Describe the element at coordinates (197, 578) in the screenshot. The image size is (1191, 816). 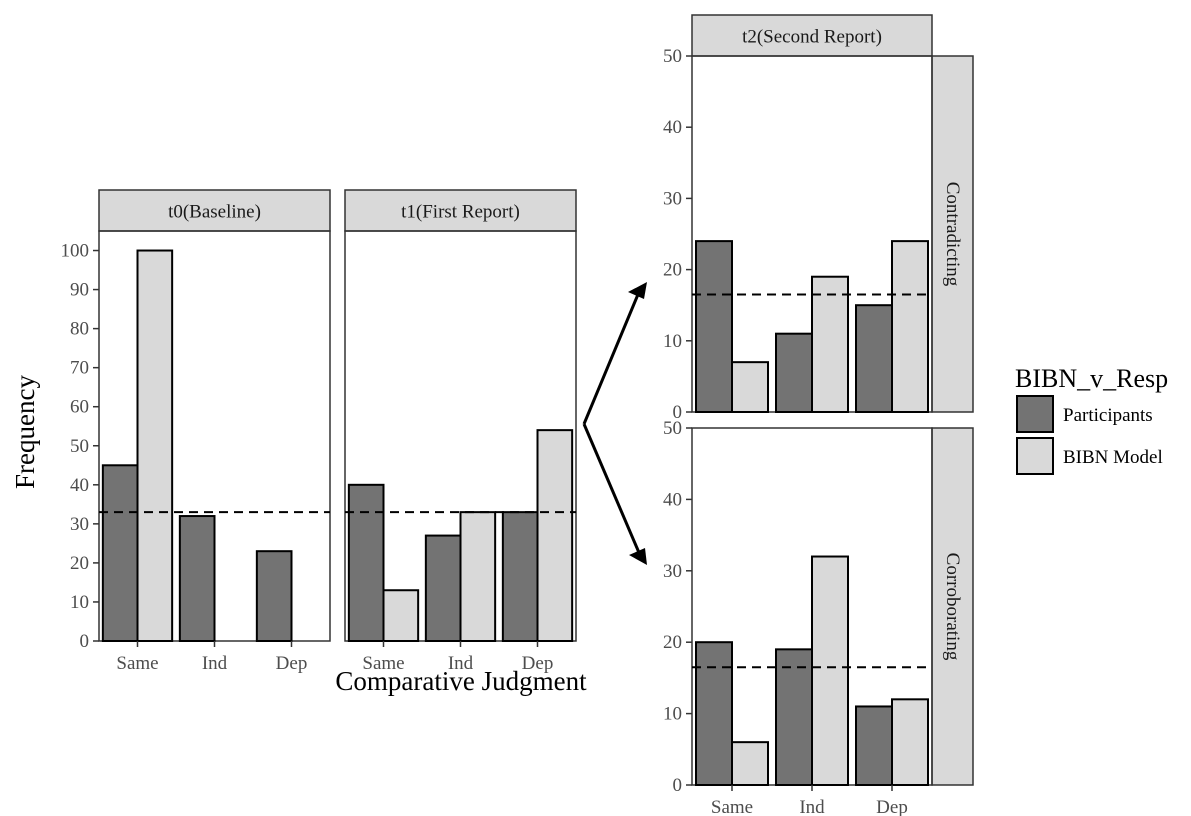
I see `bar-t0-baseline-ind-participants` at that location.